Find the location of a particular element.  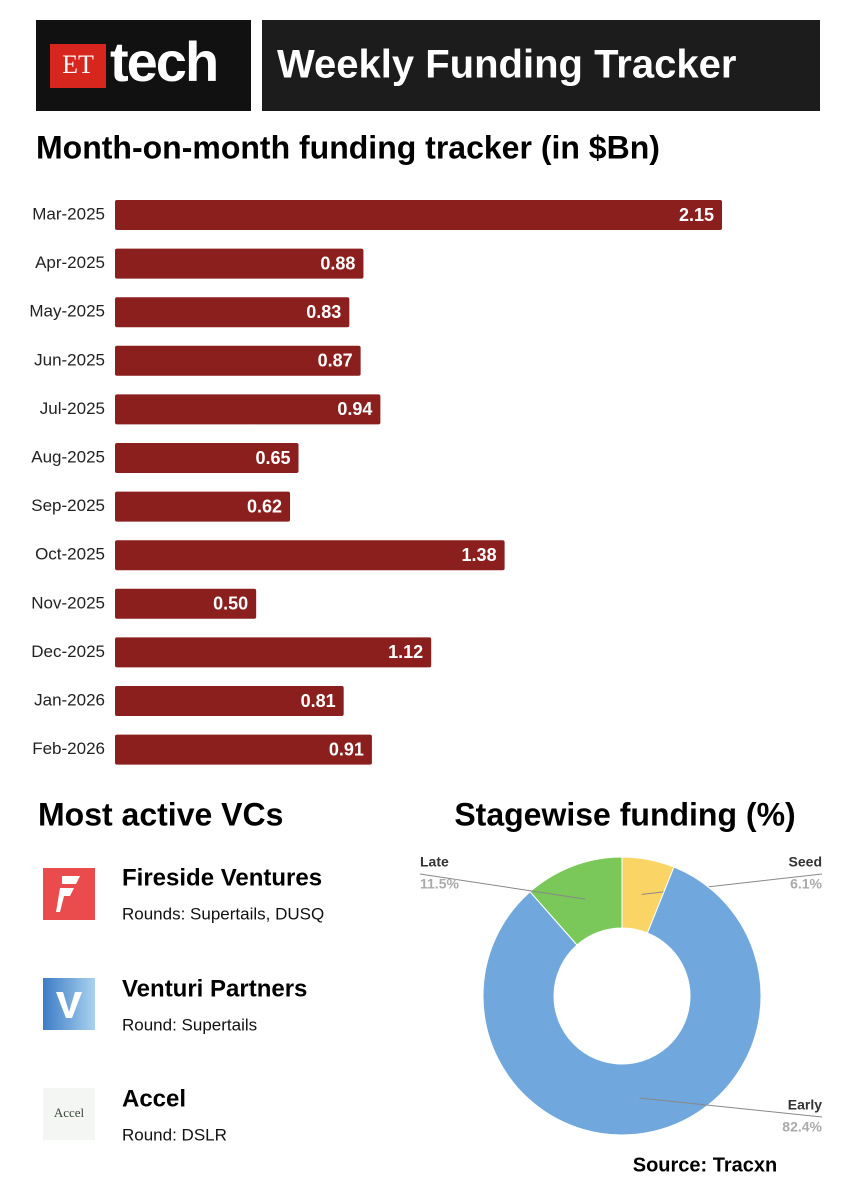

accel-logo is located at coordinates (69, 1114).